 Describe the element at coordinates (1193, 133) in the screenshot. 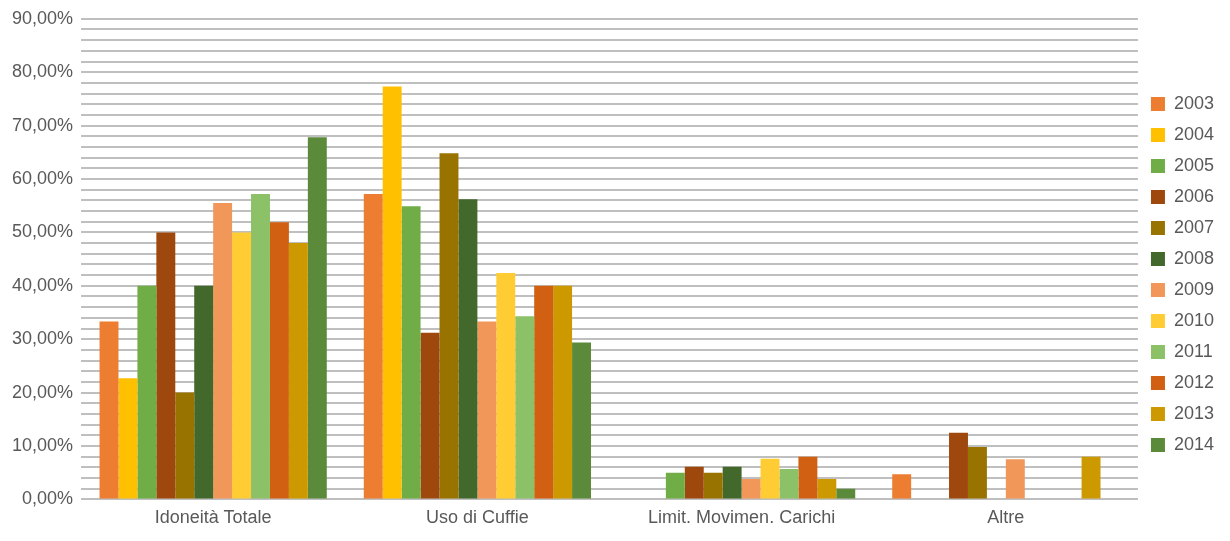

I see `legend-label: 2004` at that location.